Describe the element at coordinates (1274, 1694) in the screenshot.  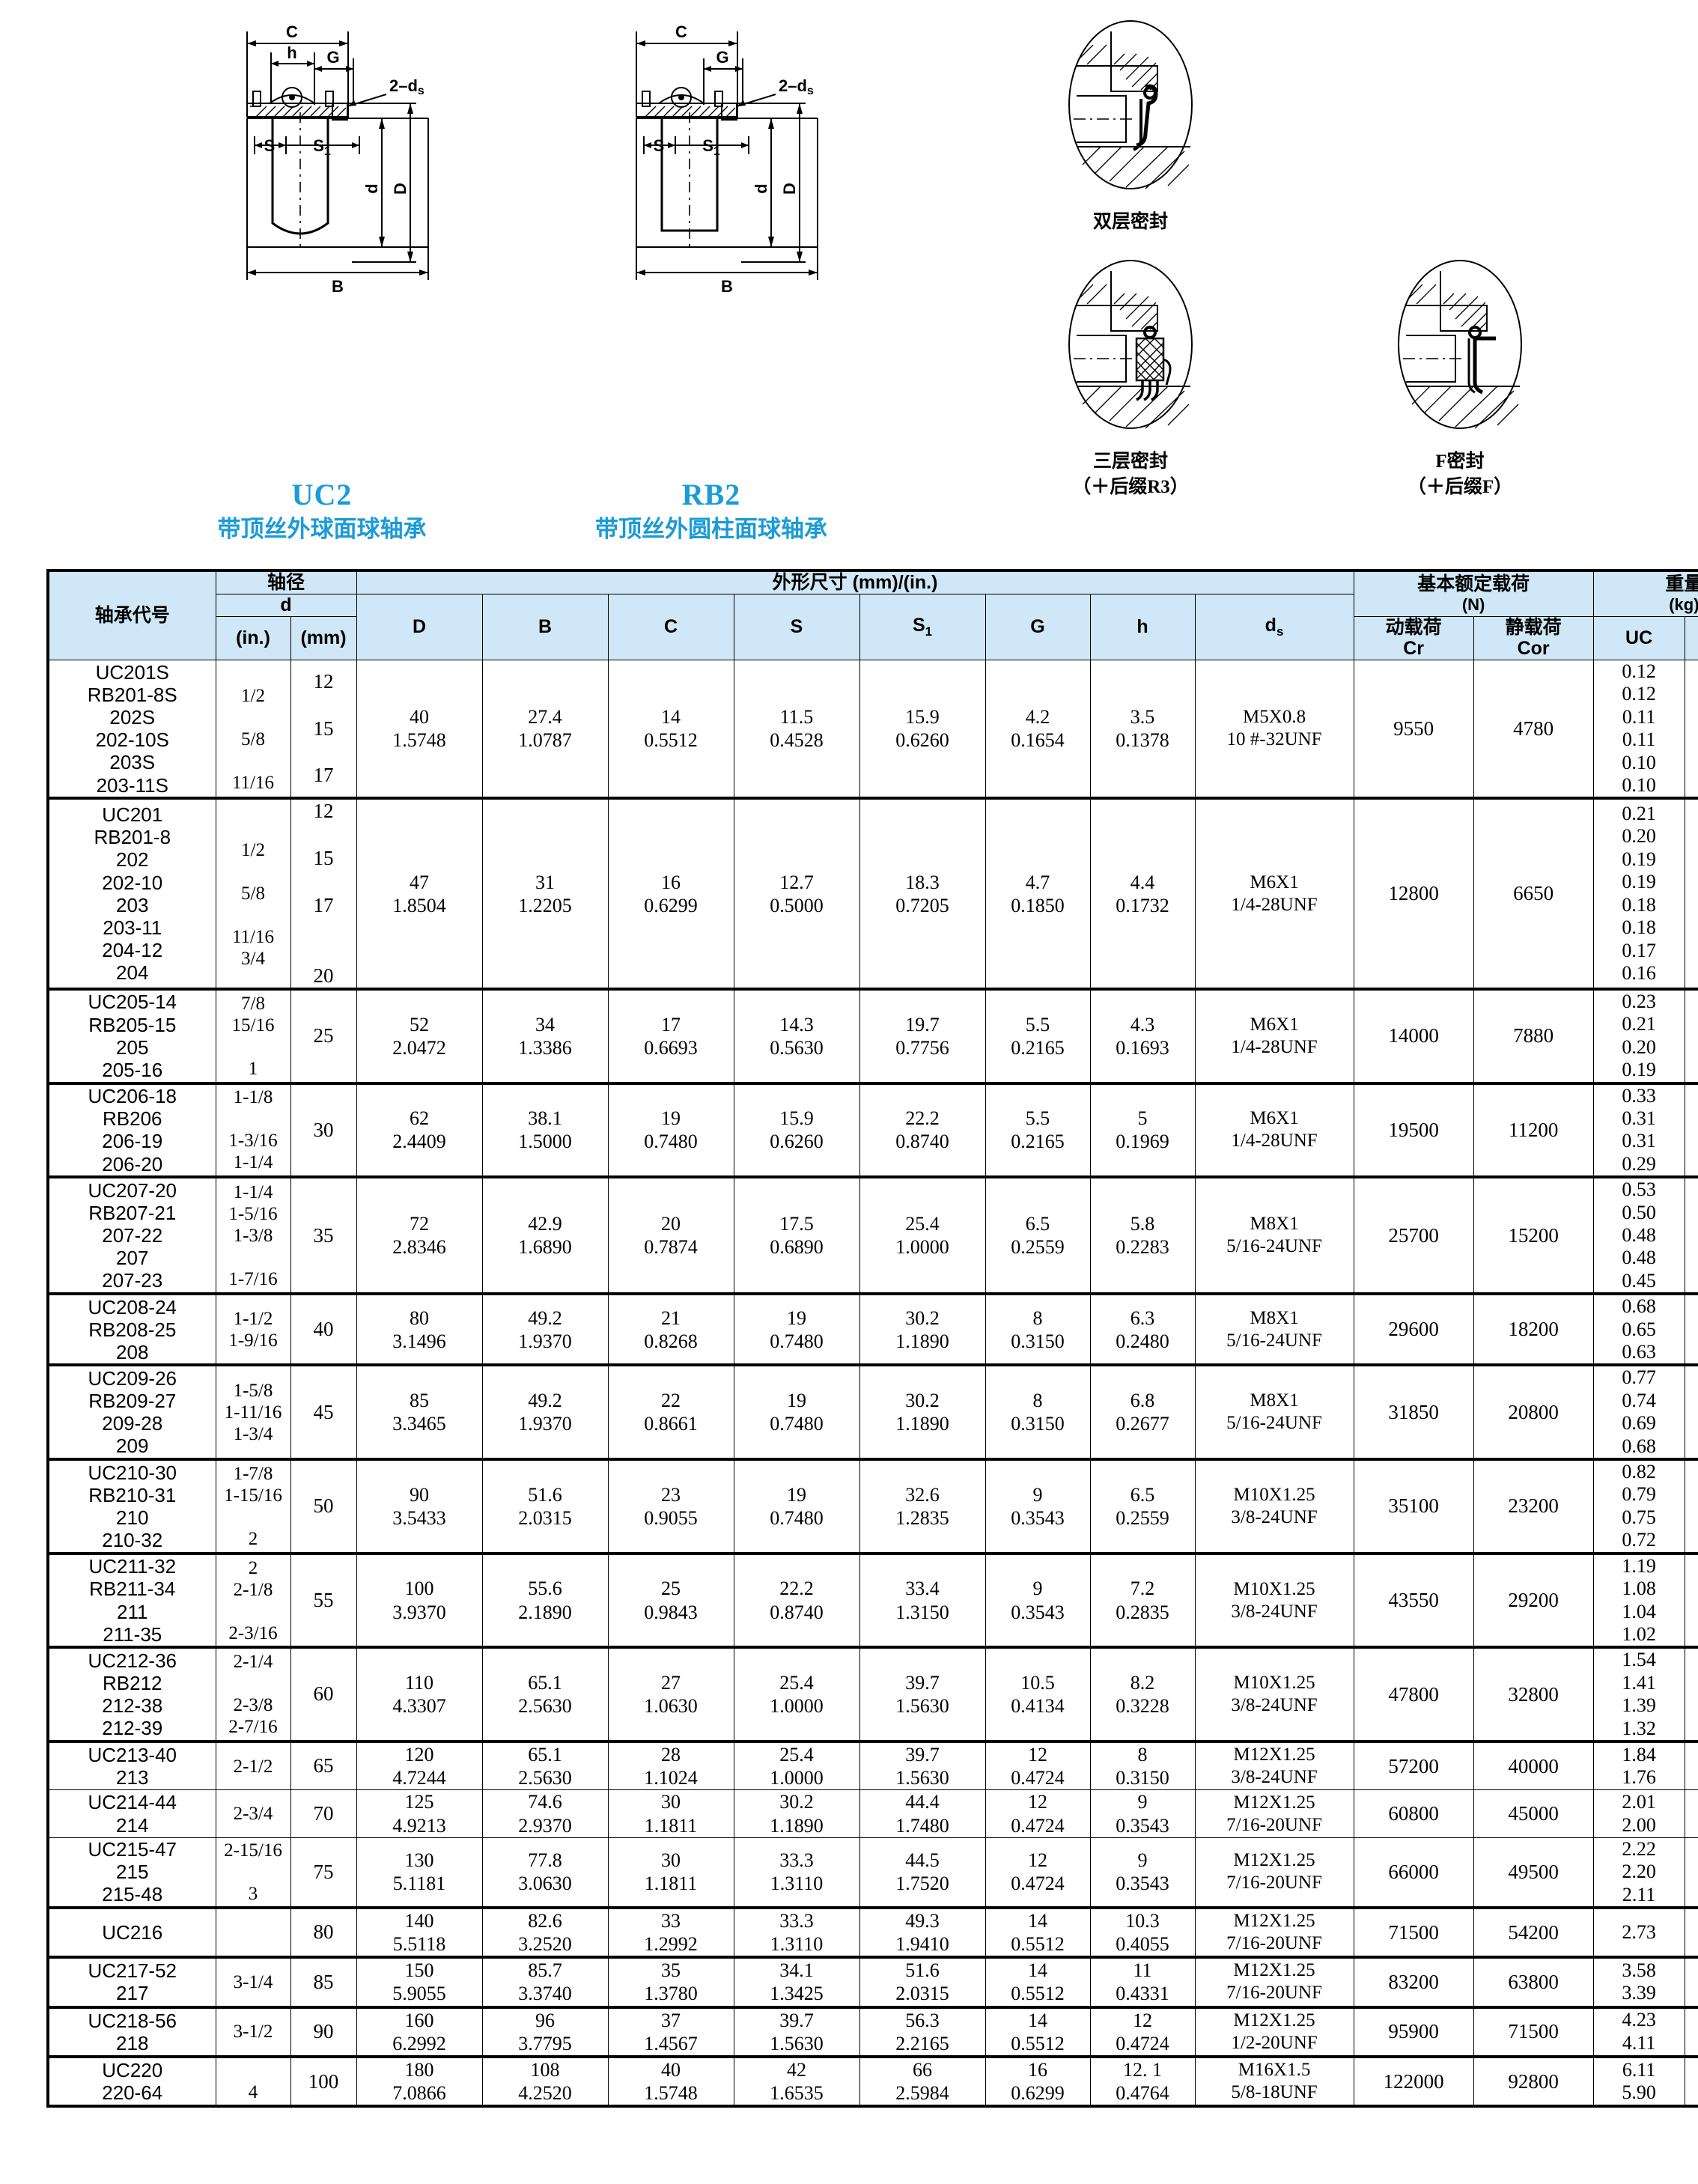
I see `cell-dim-ds: M10X1.25 3/8-24UNF` at that location.